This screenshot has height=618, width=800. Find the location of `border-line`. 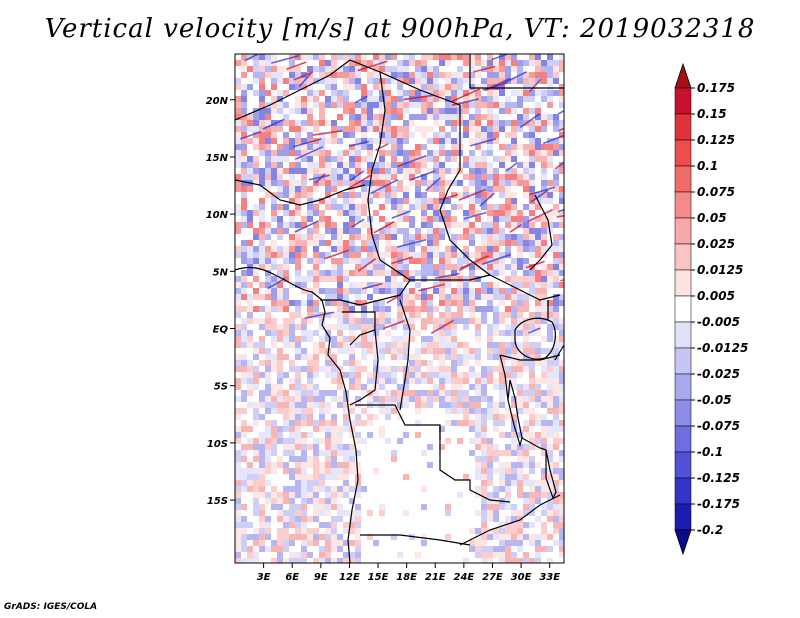

border-line is located at coordinates (465, 190).